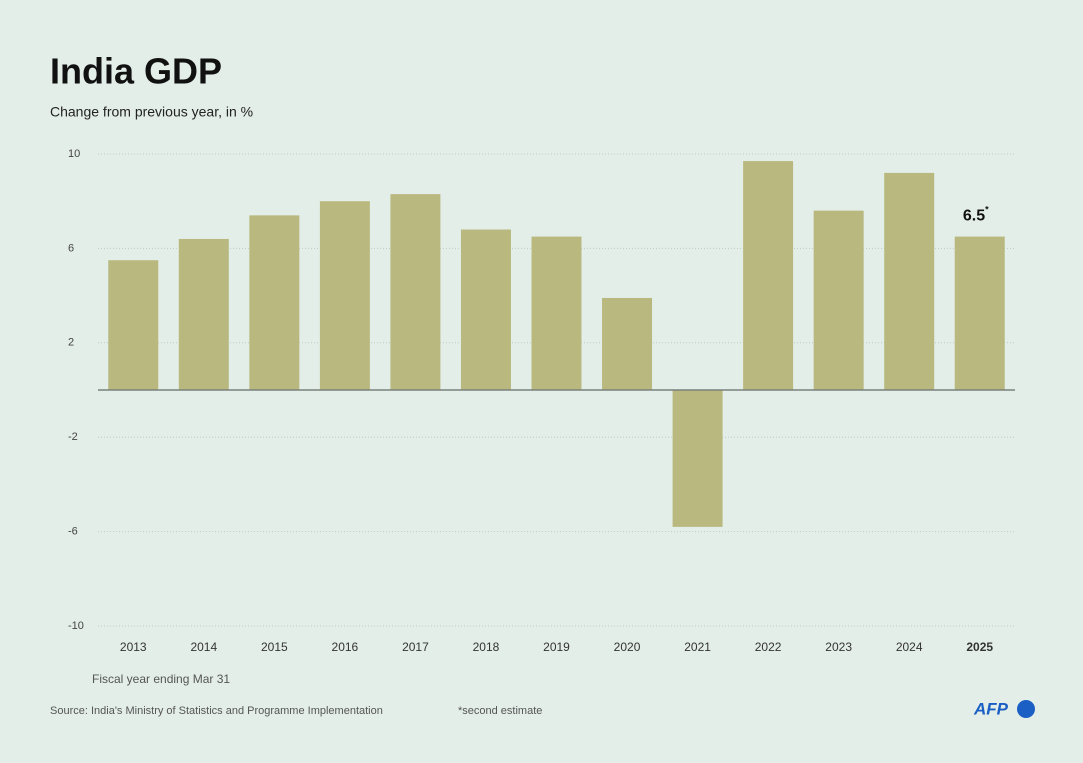  Describe the element at coordinates (991, 708) in the screenshot. I see `credit-logo: AFP` at that location.